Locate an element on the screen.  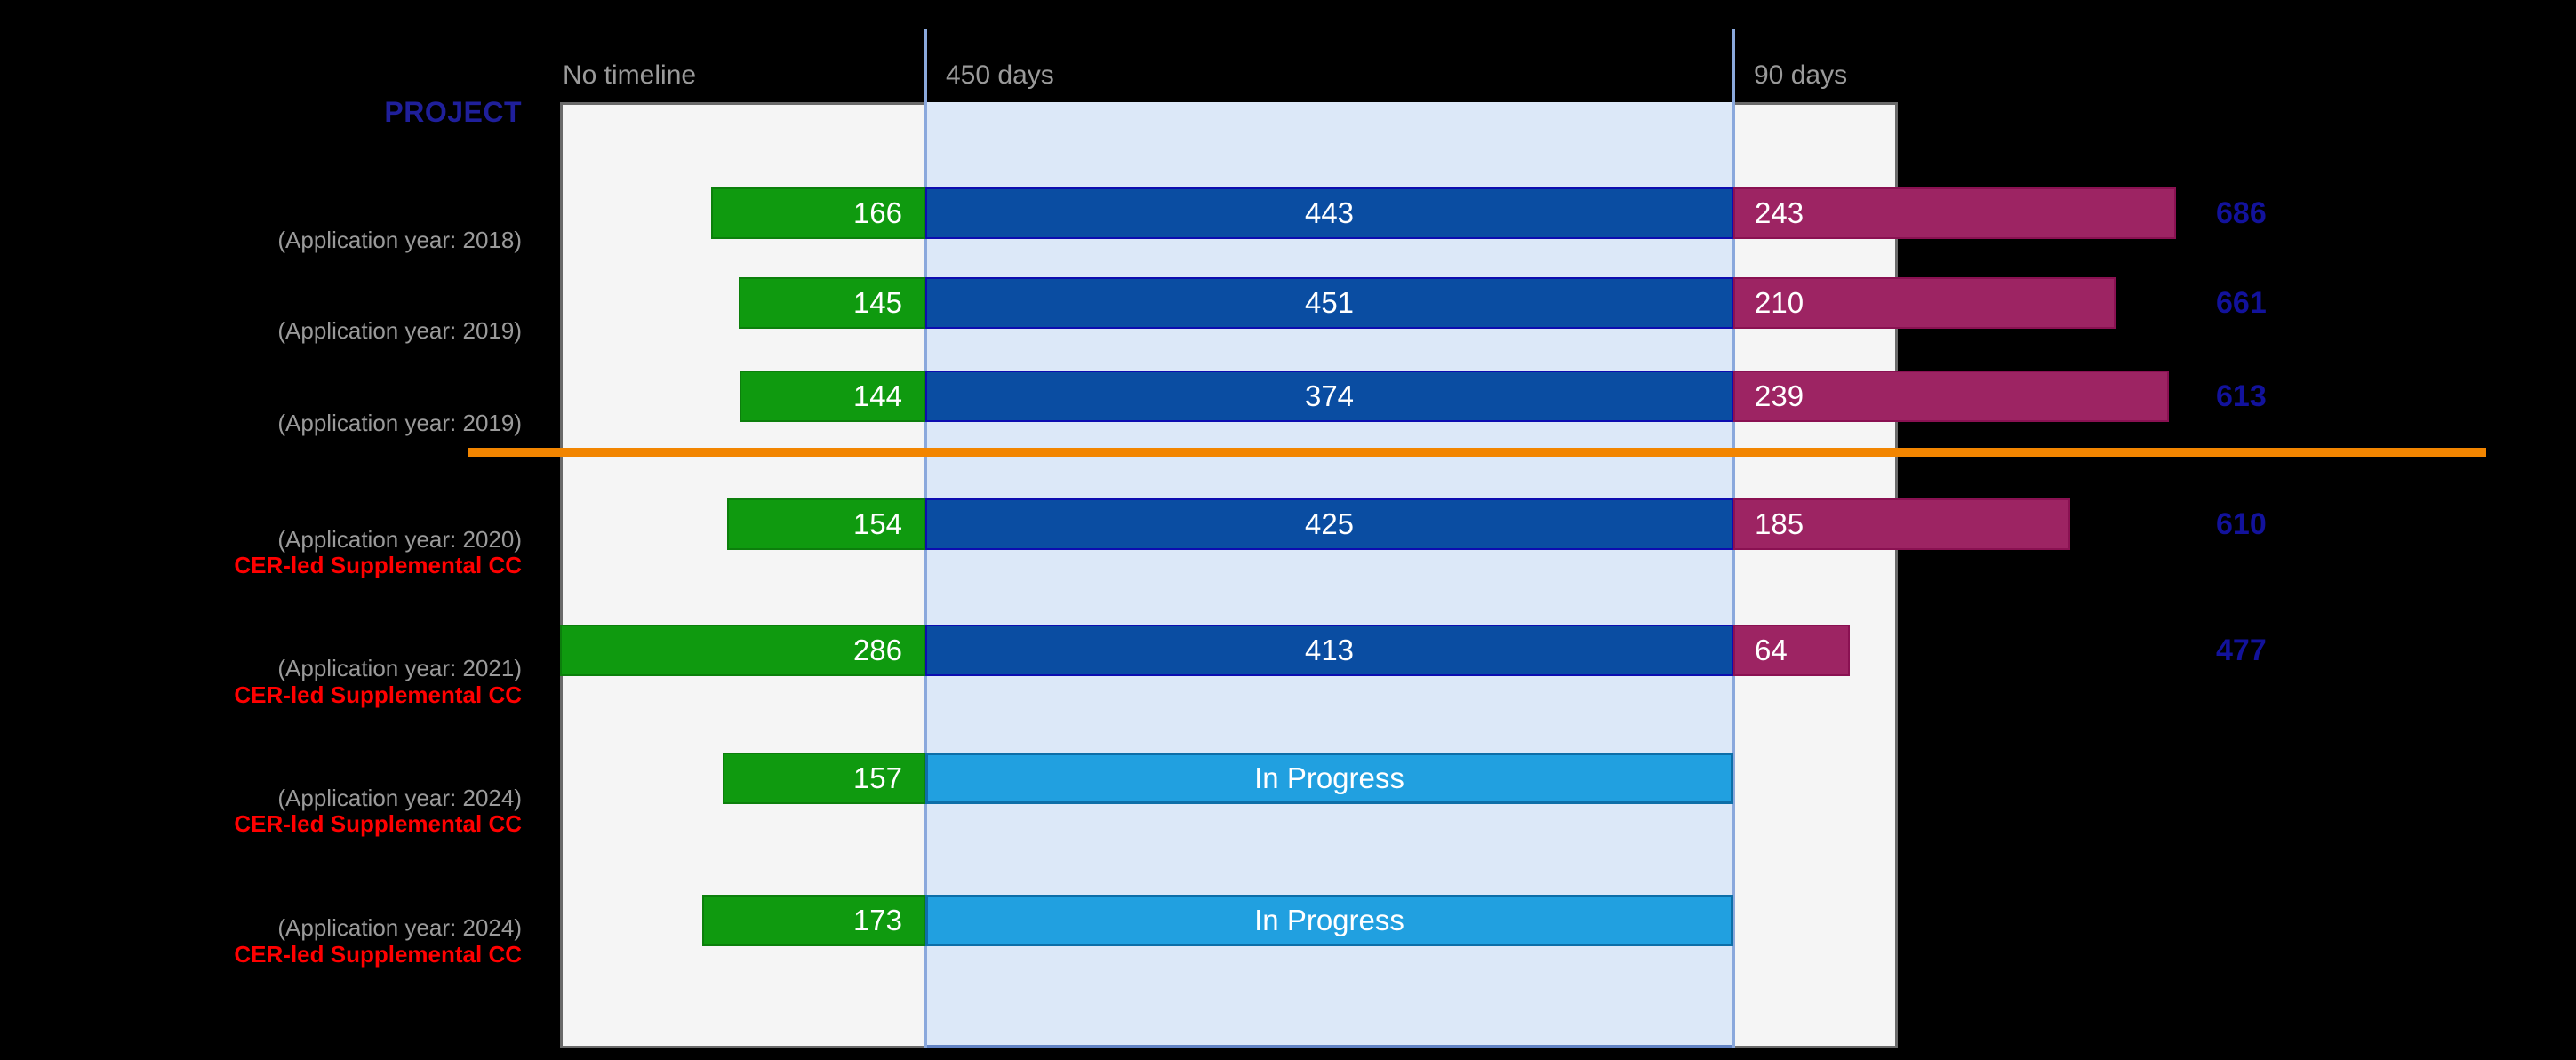
column-header-no-timeline: No timeline is located at coordinates (630, 75).